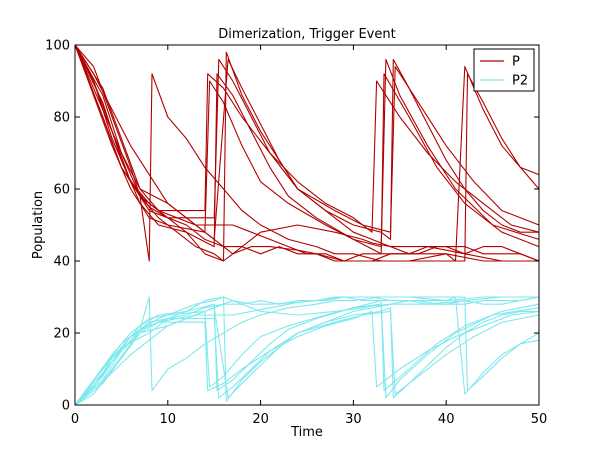 Image resolution: width=600 pixels, height=451 pixels. I want to click on y-tick-label: 60, so click(61, 190).